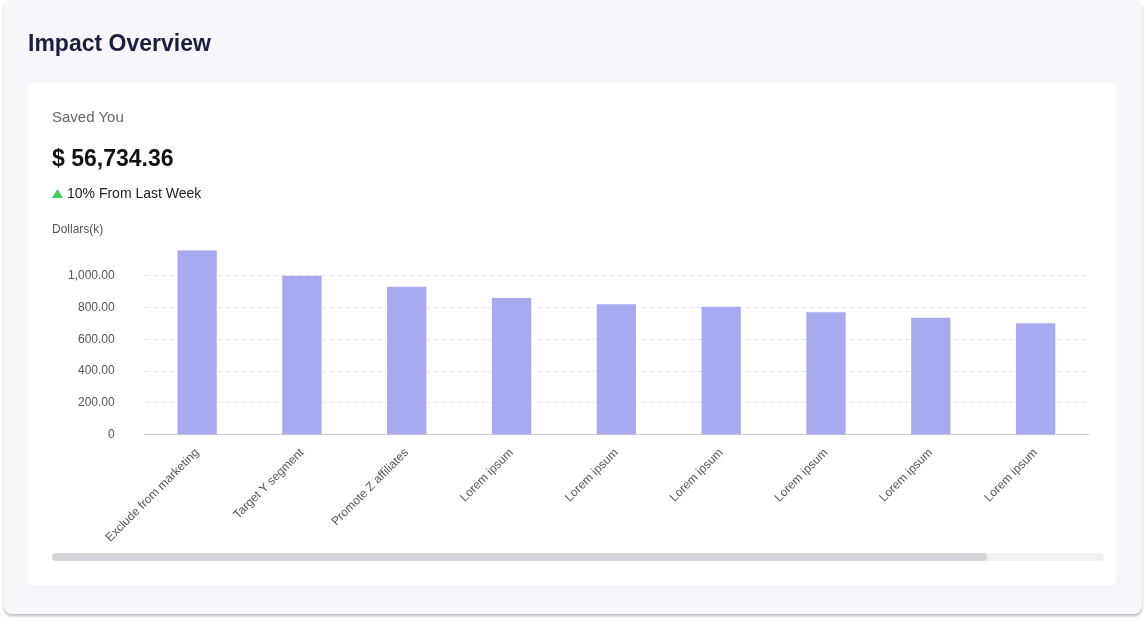 Image resolution: width=1146 pixels, height=624 pixels. What do you see at coordinates (97, 338) in the screenshot?
I see `y-tick-label: 600.00` at bounding box center [97, 338].